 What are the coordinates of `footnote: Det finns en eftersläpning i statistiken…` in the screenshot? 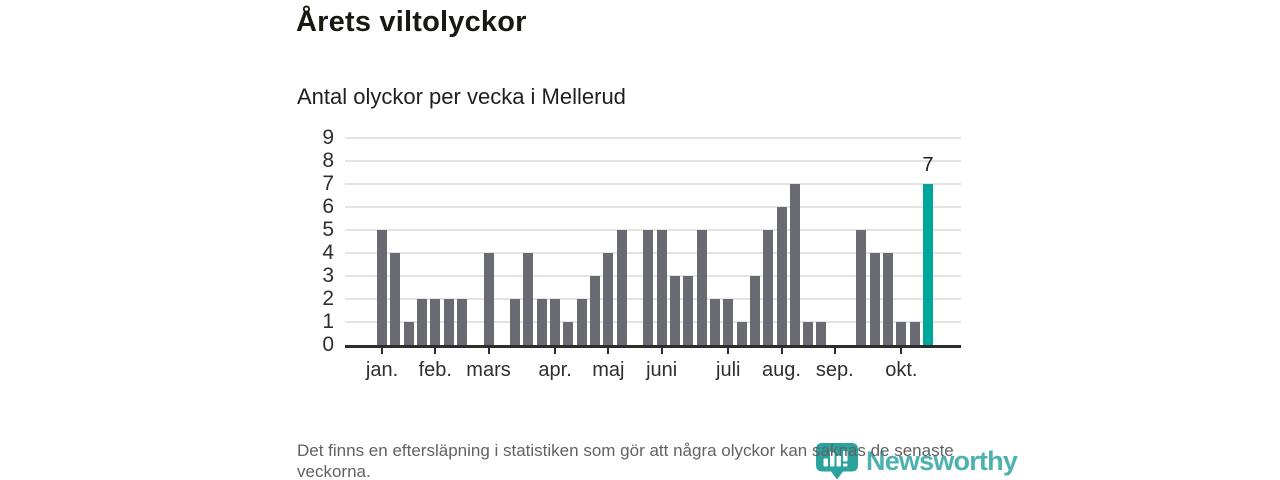 It's located at (625, 460).